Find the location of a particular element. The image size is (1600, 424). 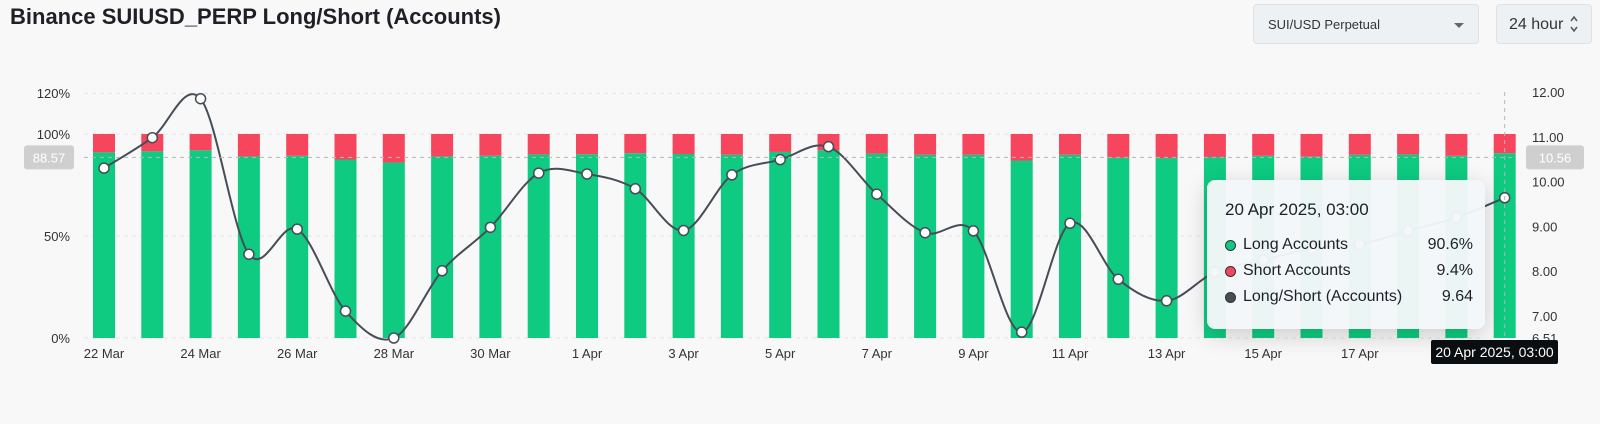

x-tick-label: 9 Apr is located at coordinates (973, 353).